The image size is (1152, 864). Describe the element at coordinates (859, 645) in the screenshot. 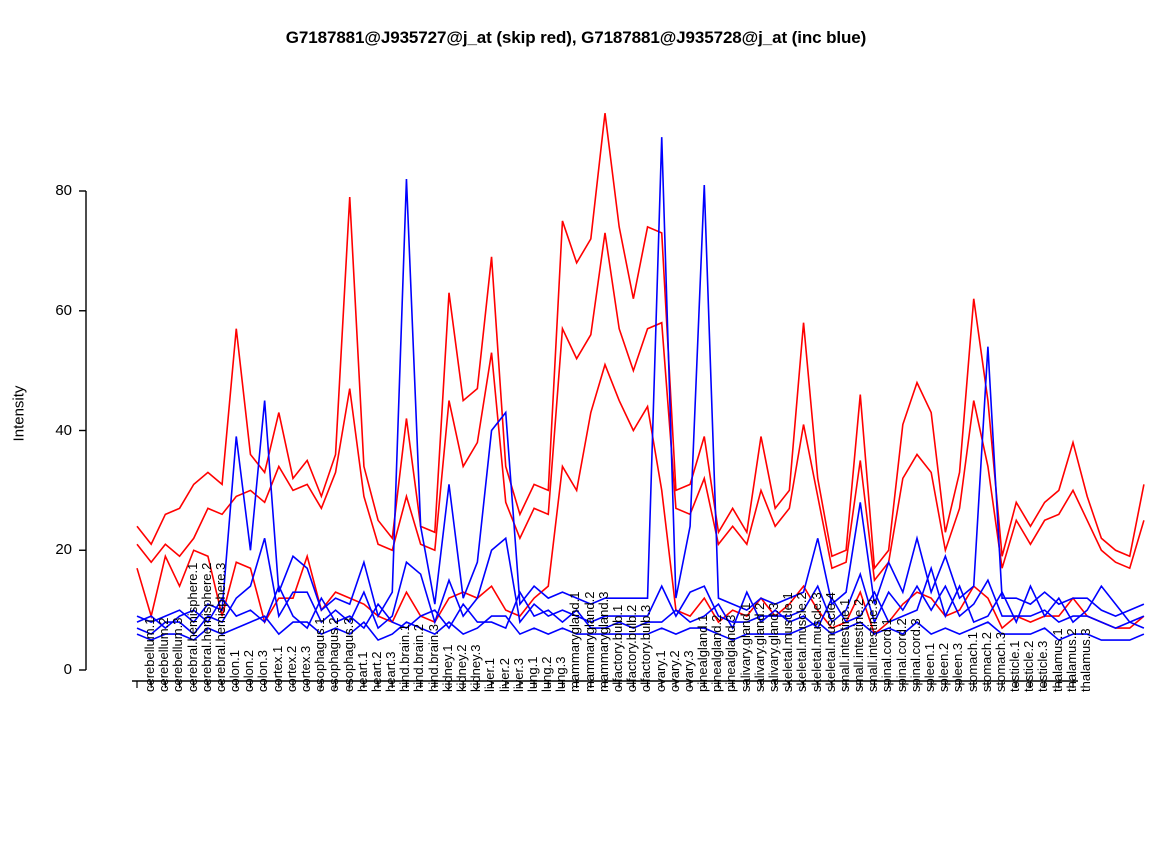

I see `x-tick-label: small.intestine.2` at that location.